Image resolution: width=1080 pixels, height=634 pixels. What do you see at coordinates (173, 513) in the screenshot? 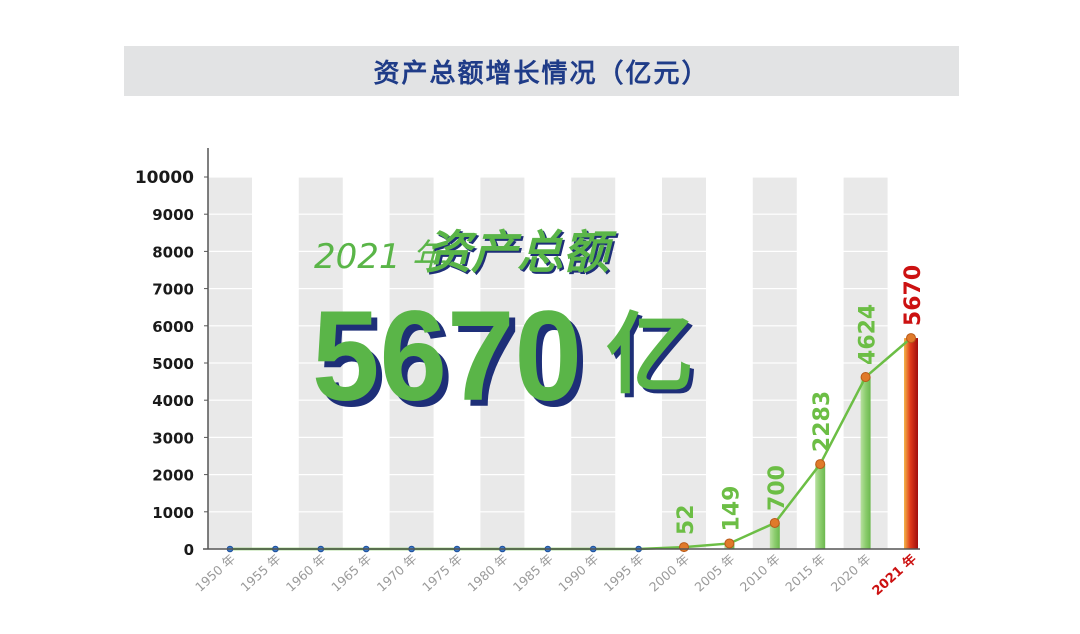
I see `y-tick-label: 1000` at bounding box center [173, 513].